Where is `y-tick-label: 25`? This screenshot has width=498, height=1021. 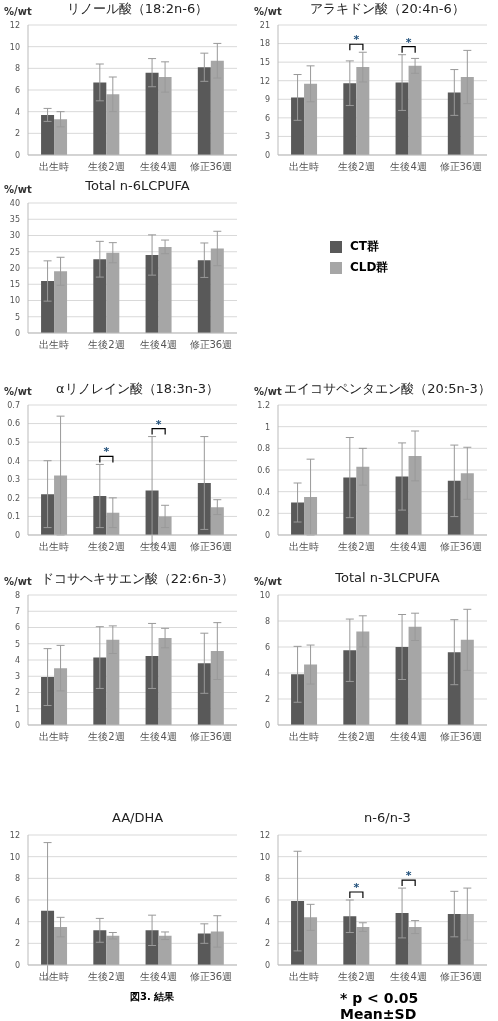
y-tick-label: 25 is located at coordinates (14, 252).